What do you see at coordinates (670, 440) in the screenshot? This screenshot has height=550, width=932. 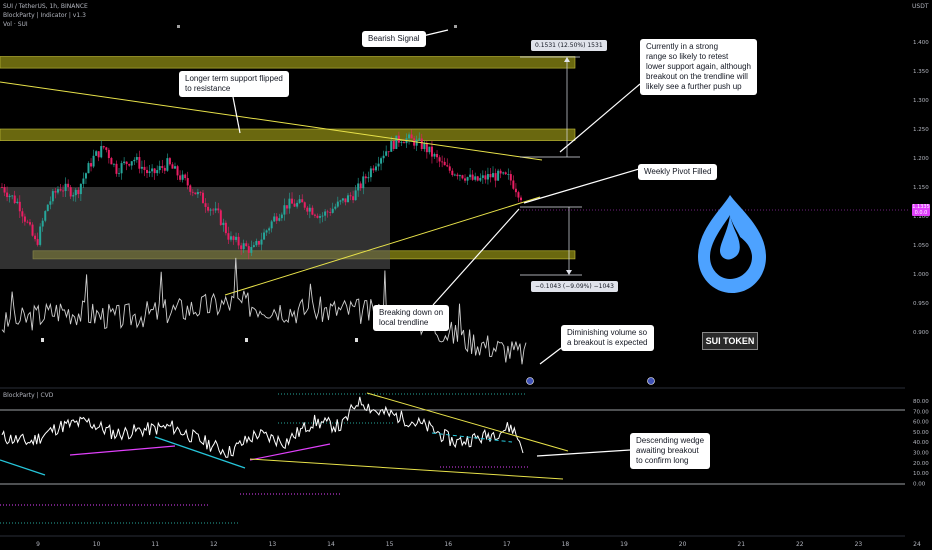 I see `callout-line: Descending wedge` at bounding box center [670, 440].